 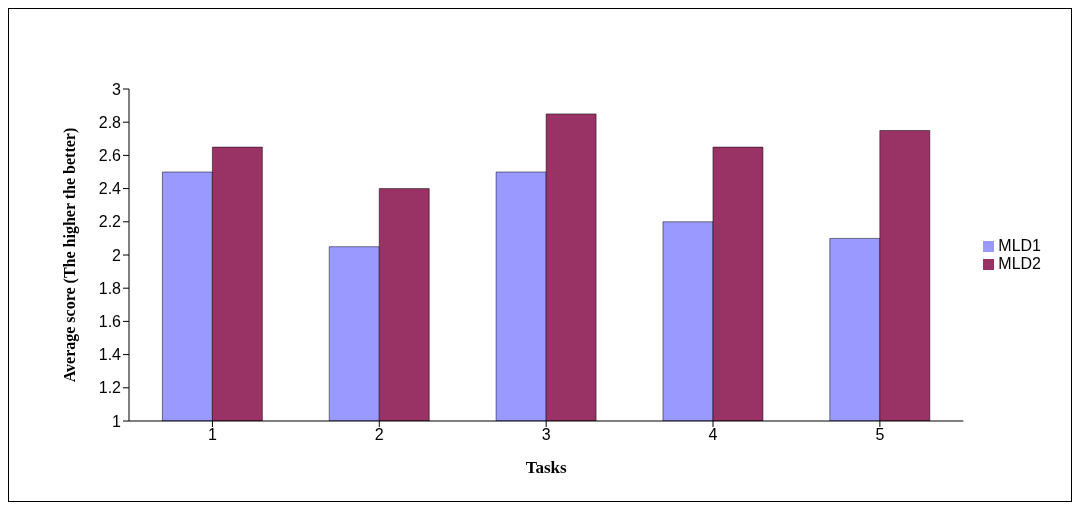 What do you see at coordinates (110, 156) in the screenshot?
I see `y-tick-label: 2.6` at bounding box center [110, 156].